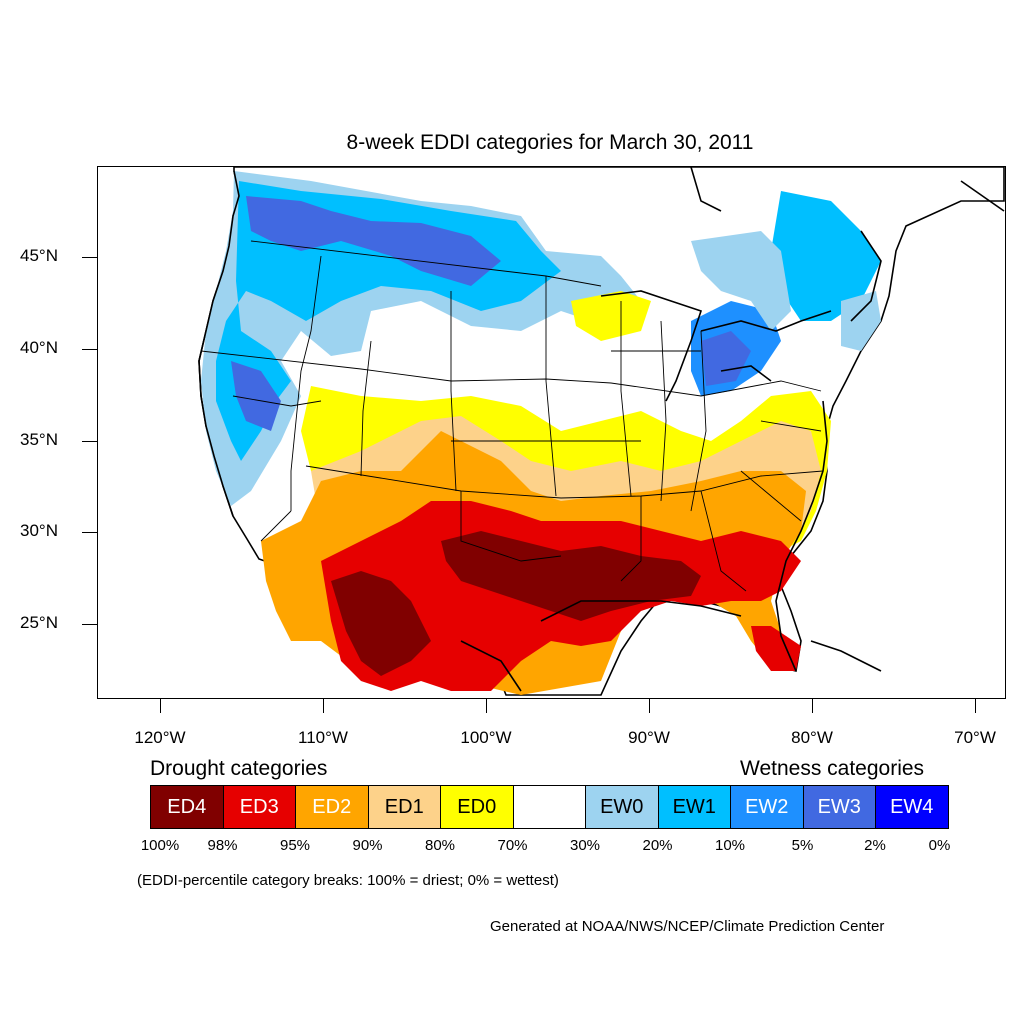  I want to click on lon-label-80: 80°W, so click(812, 737).